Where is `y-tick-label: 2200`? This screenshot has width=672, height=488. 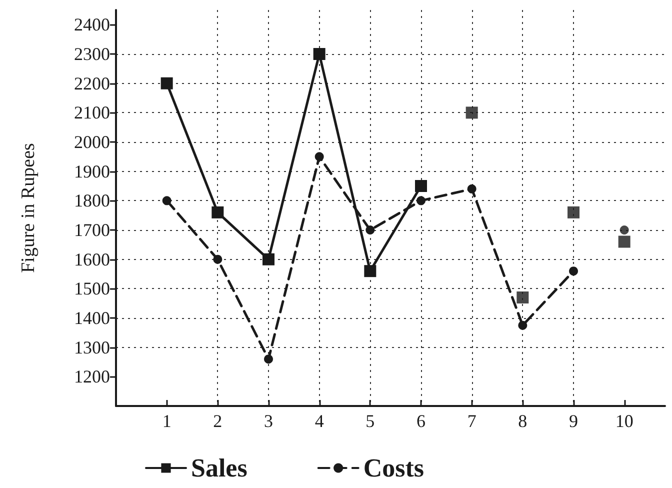 y-tick-label: 2200 is located at coordinates (92, 83).